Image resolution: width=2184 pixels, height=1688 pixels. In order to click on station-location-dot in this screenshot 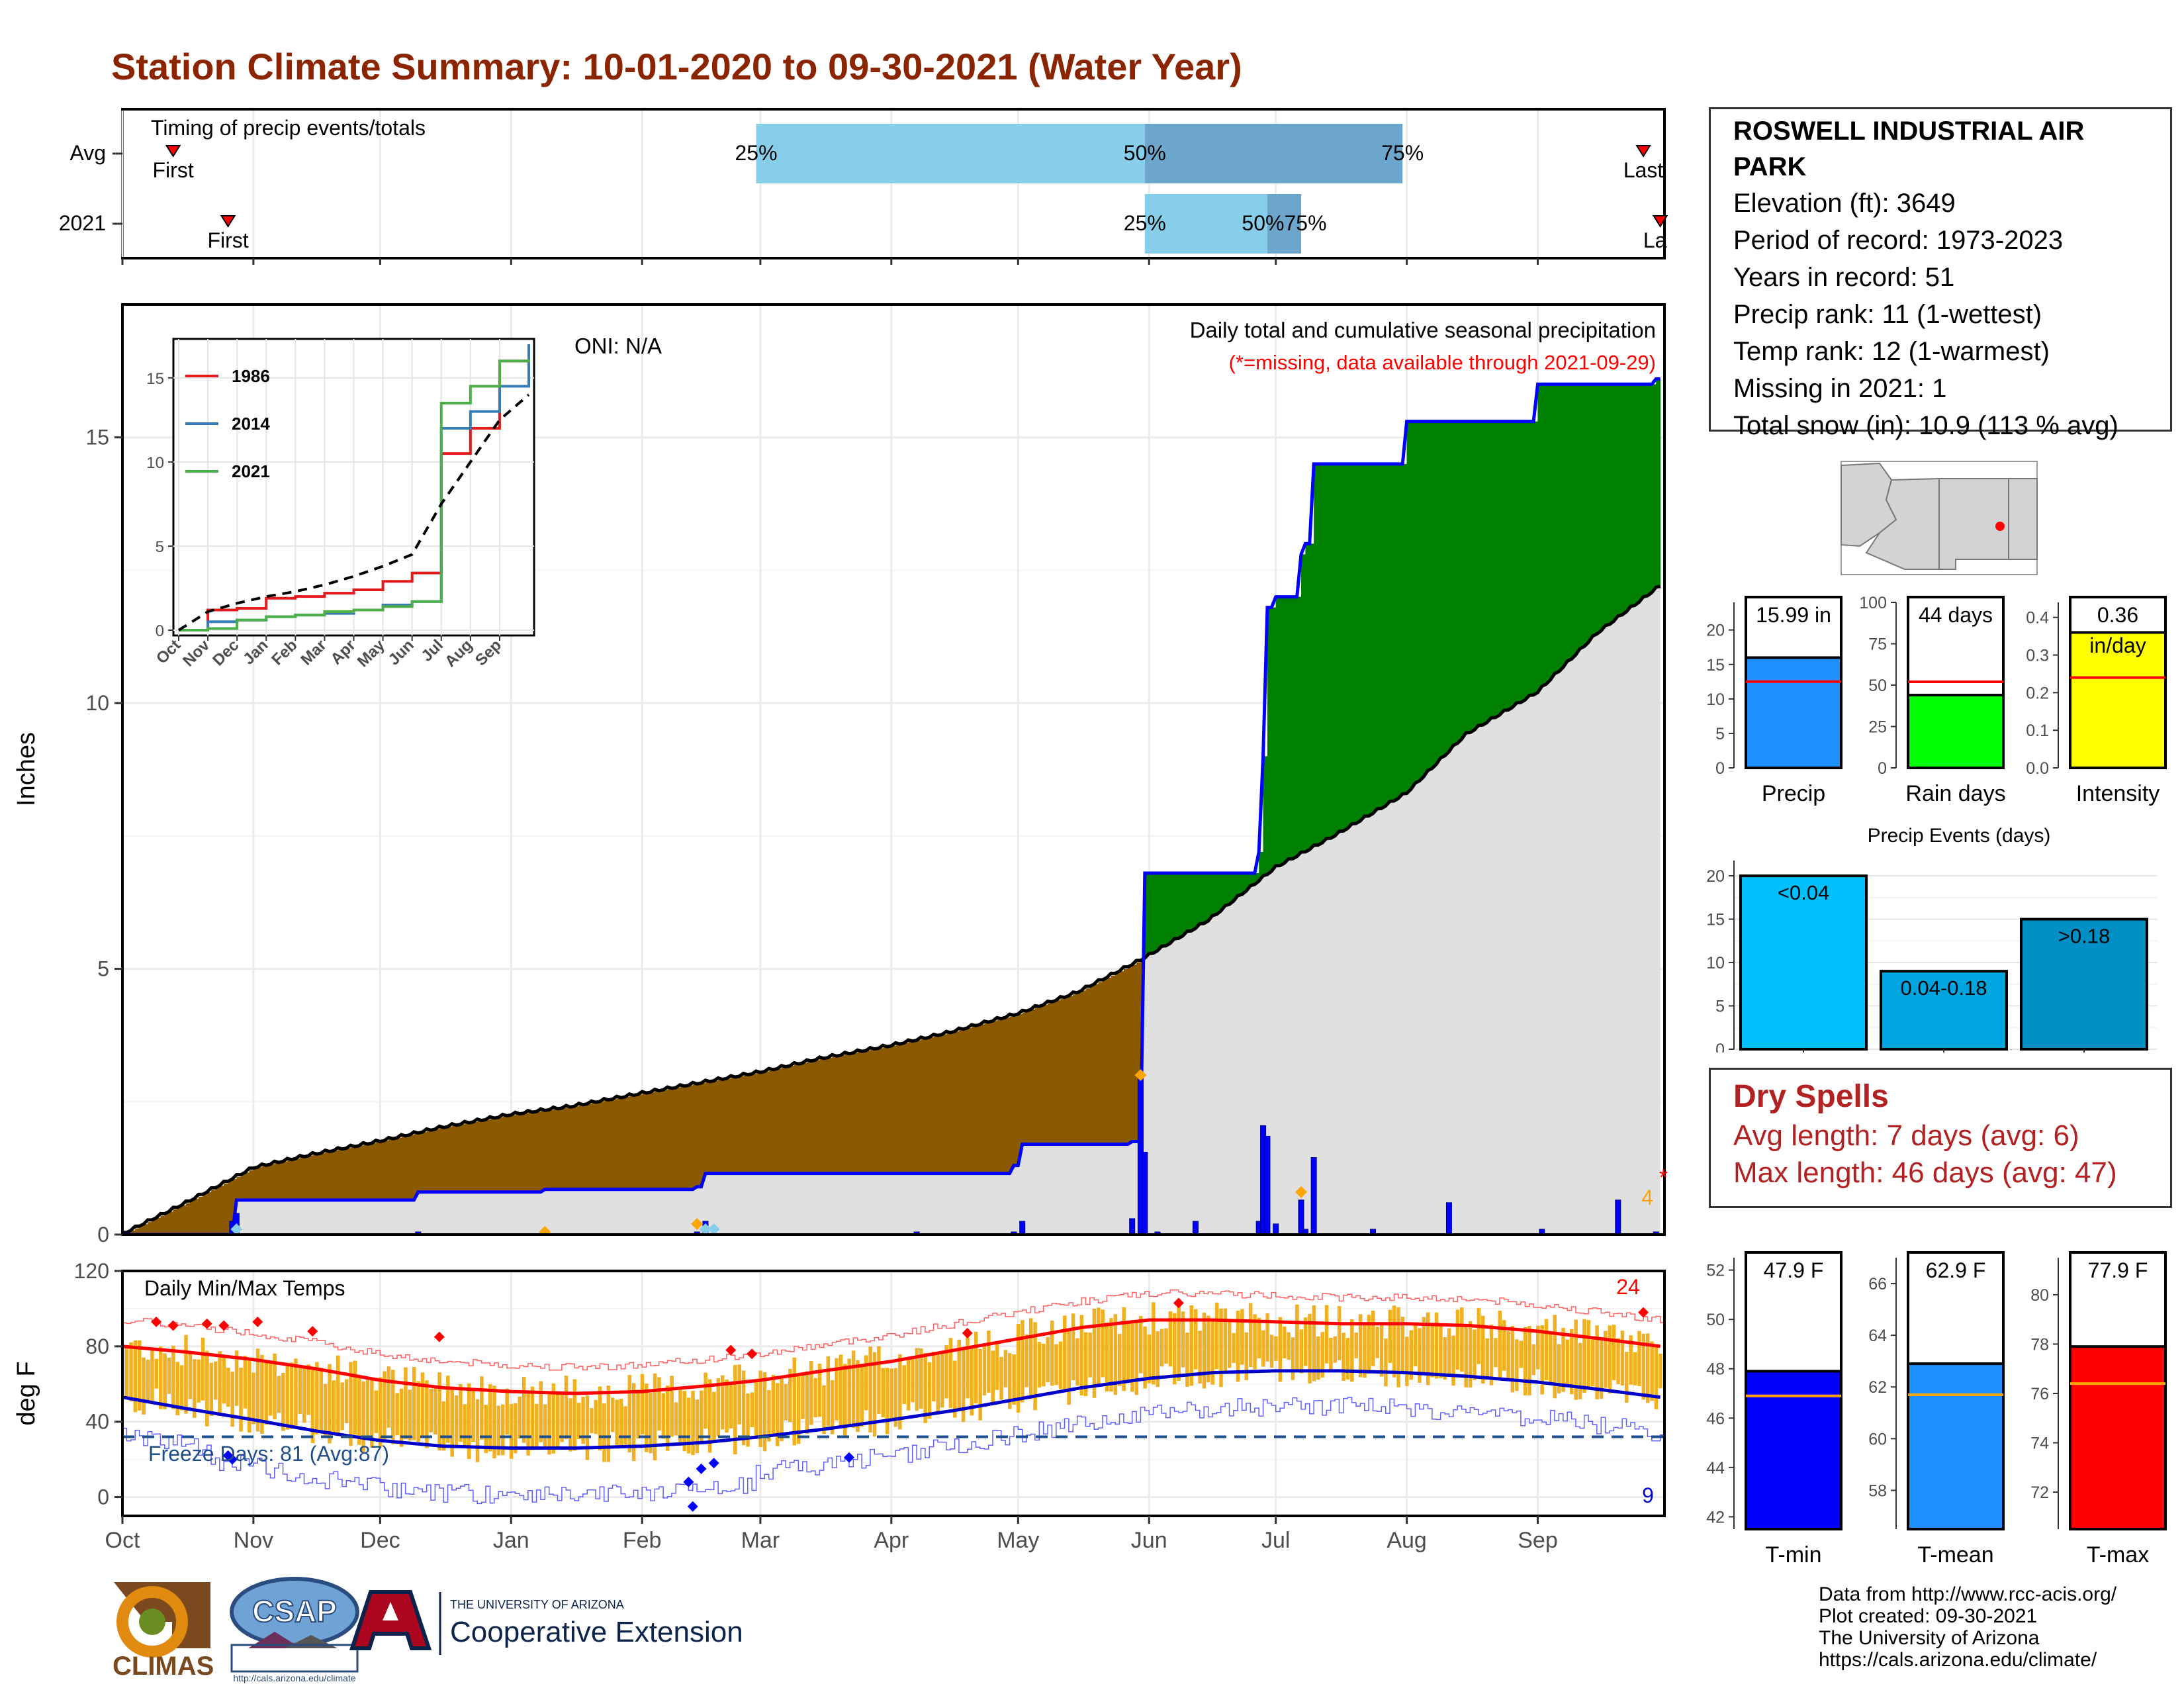, I will do `click(2000, 526)`.